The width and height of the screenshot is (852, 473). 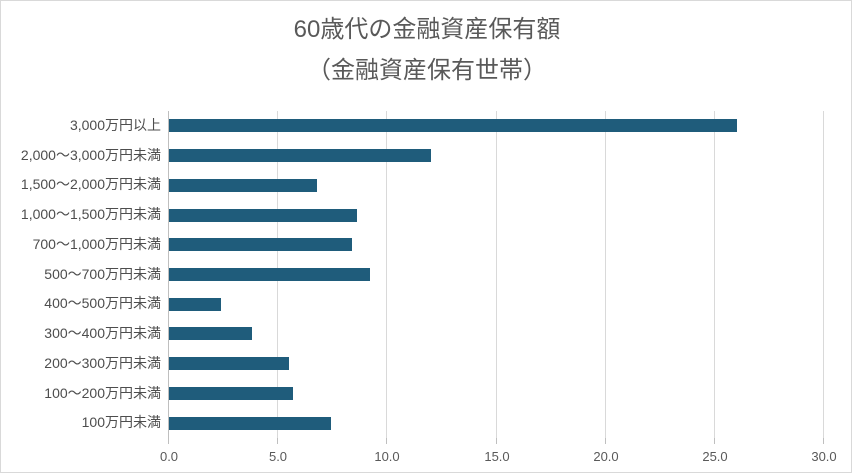 What do you see at coordinates (90, 184) in the screenshot?
I see `category-label: 1,500～2,000万円未満` at bounding box center [90, 184].